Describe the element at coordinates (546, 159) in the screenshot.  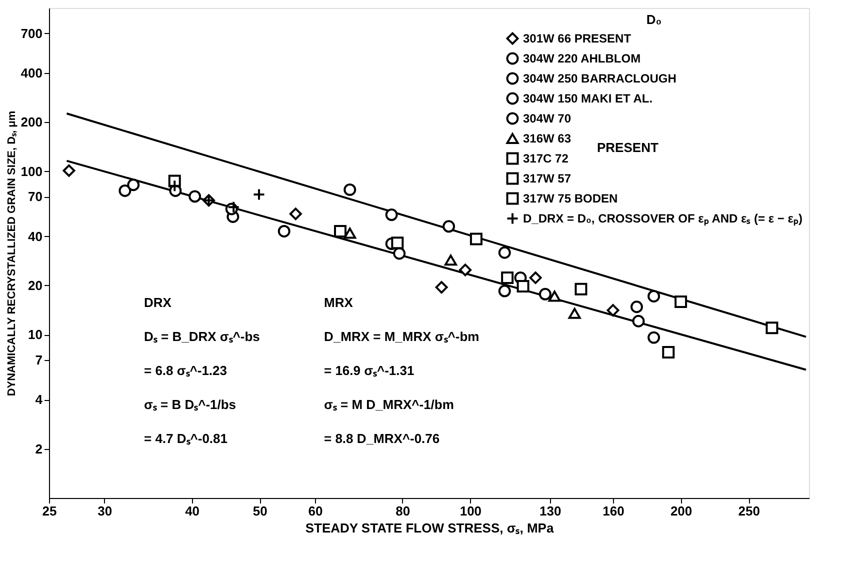
I see `legend-label: 317C 72` at that location.